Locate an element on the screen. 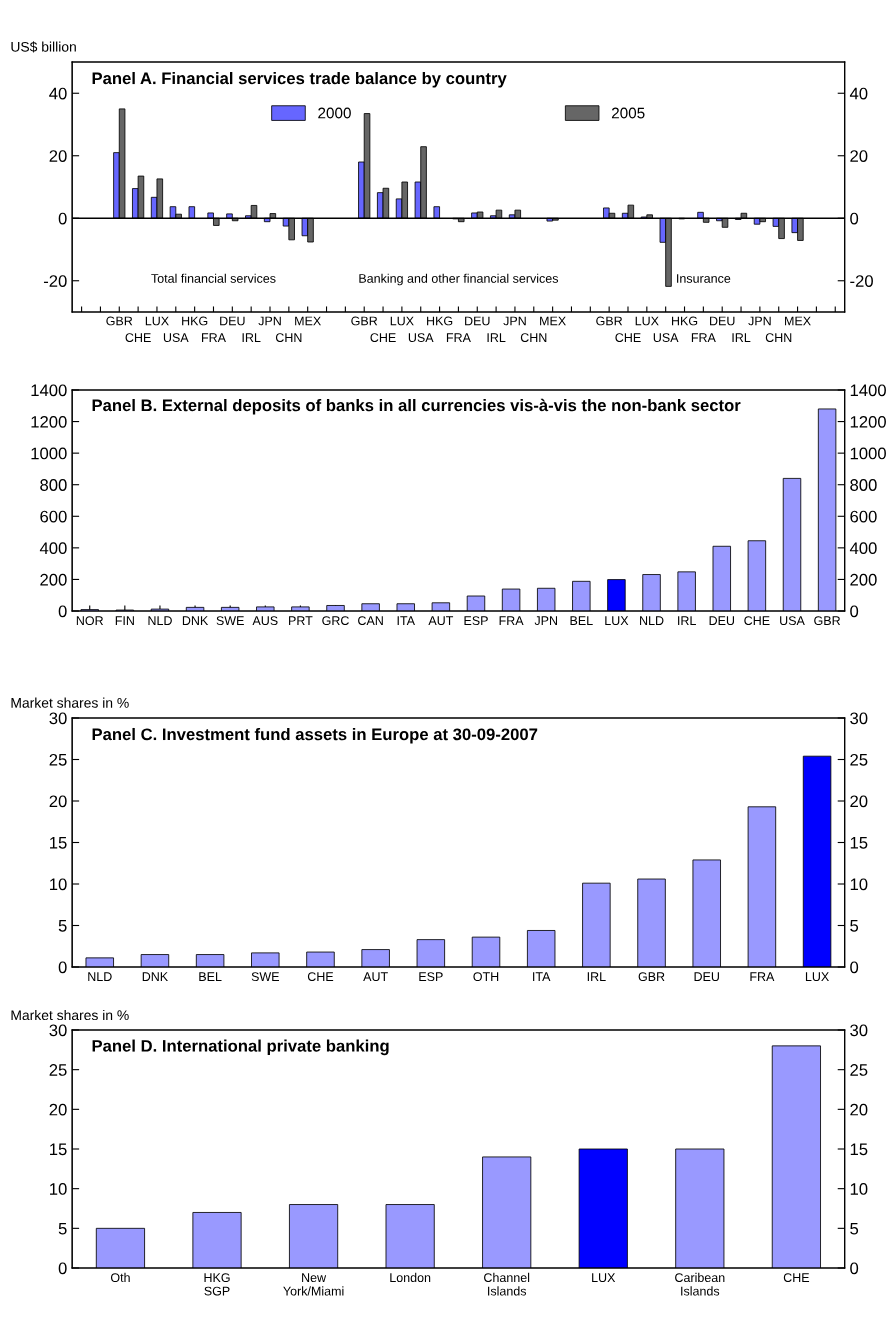 The width and height of the screenshot is (891, 1330). x-tick-label: CHN is located at coordinates (778, 338).